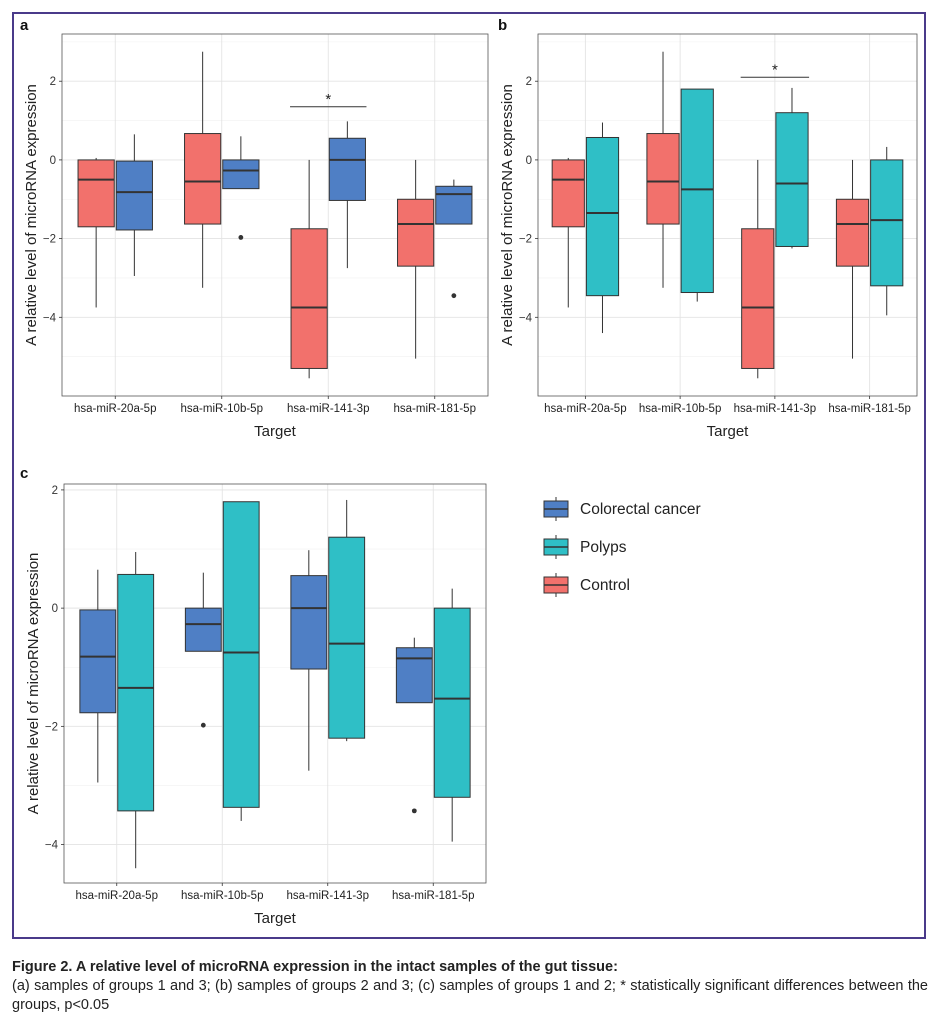 This screenshot has height=1034, width=938. Describe the element at coordinates (24, 25) in the screenshot. I see `panel-letter: a` at that location.